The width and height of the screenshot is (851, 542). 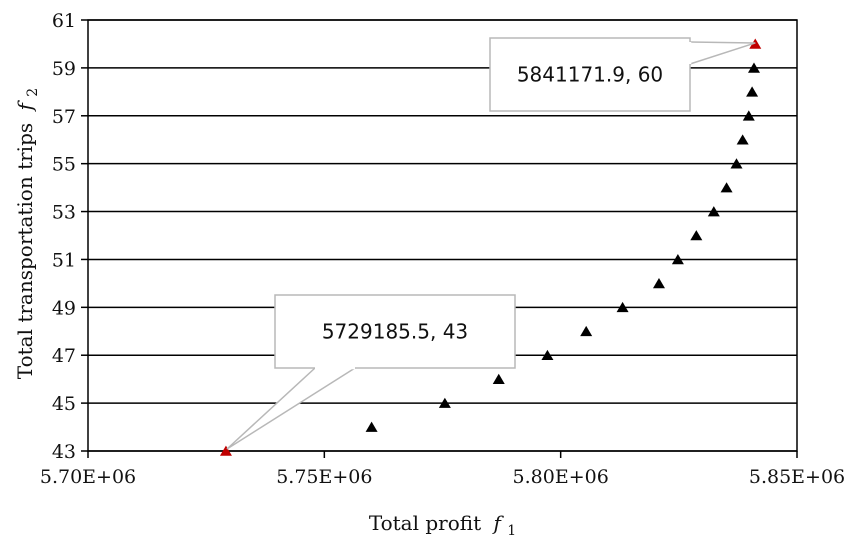 What do you see at coordinates (225, 450) in the screenshot?
I see `highlighted-point` at bounding box center [225, 450].